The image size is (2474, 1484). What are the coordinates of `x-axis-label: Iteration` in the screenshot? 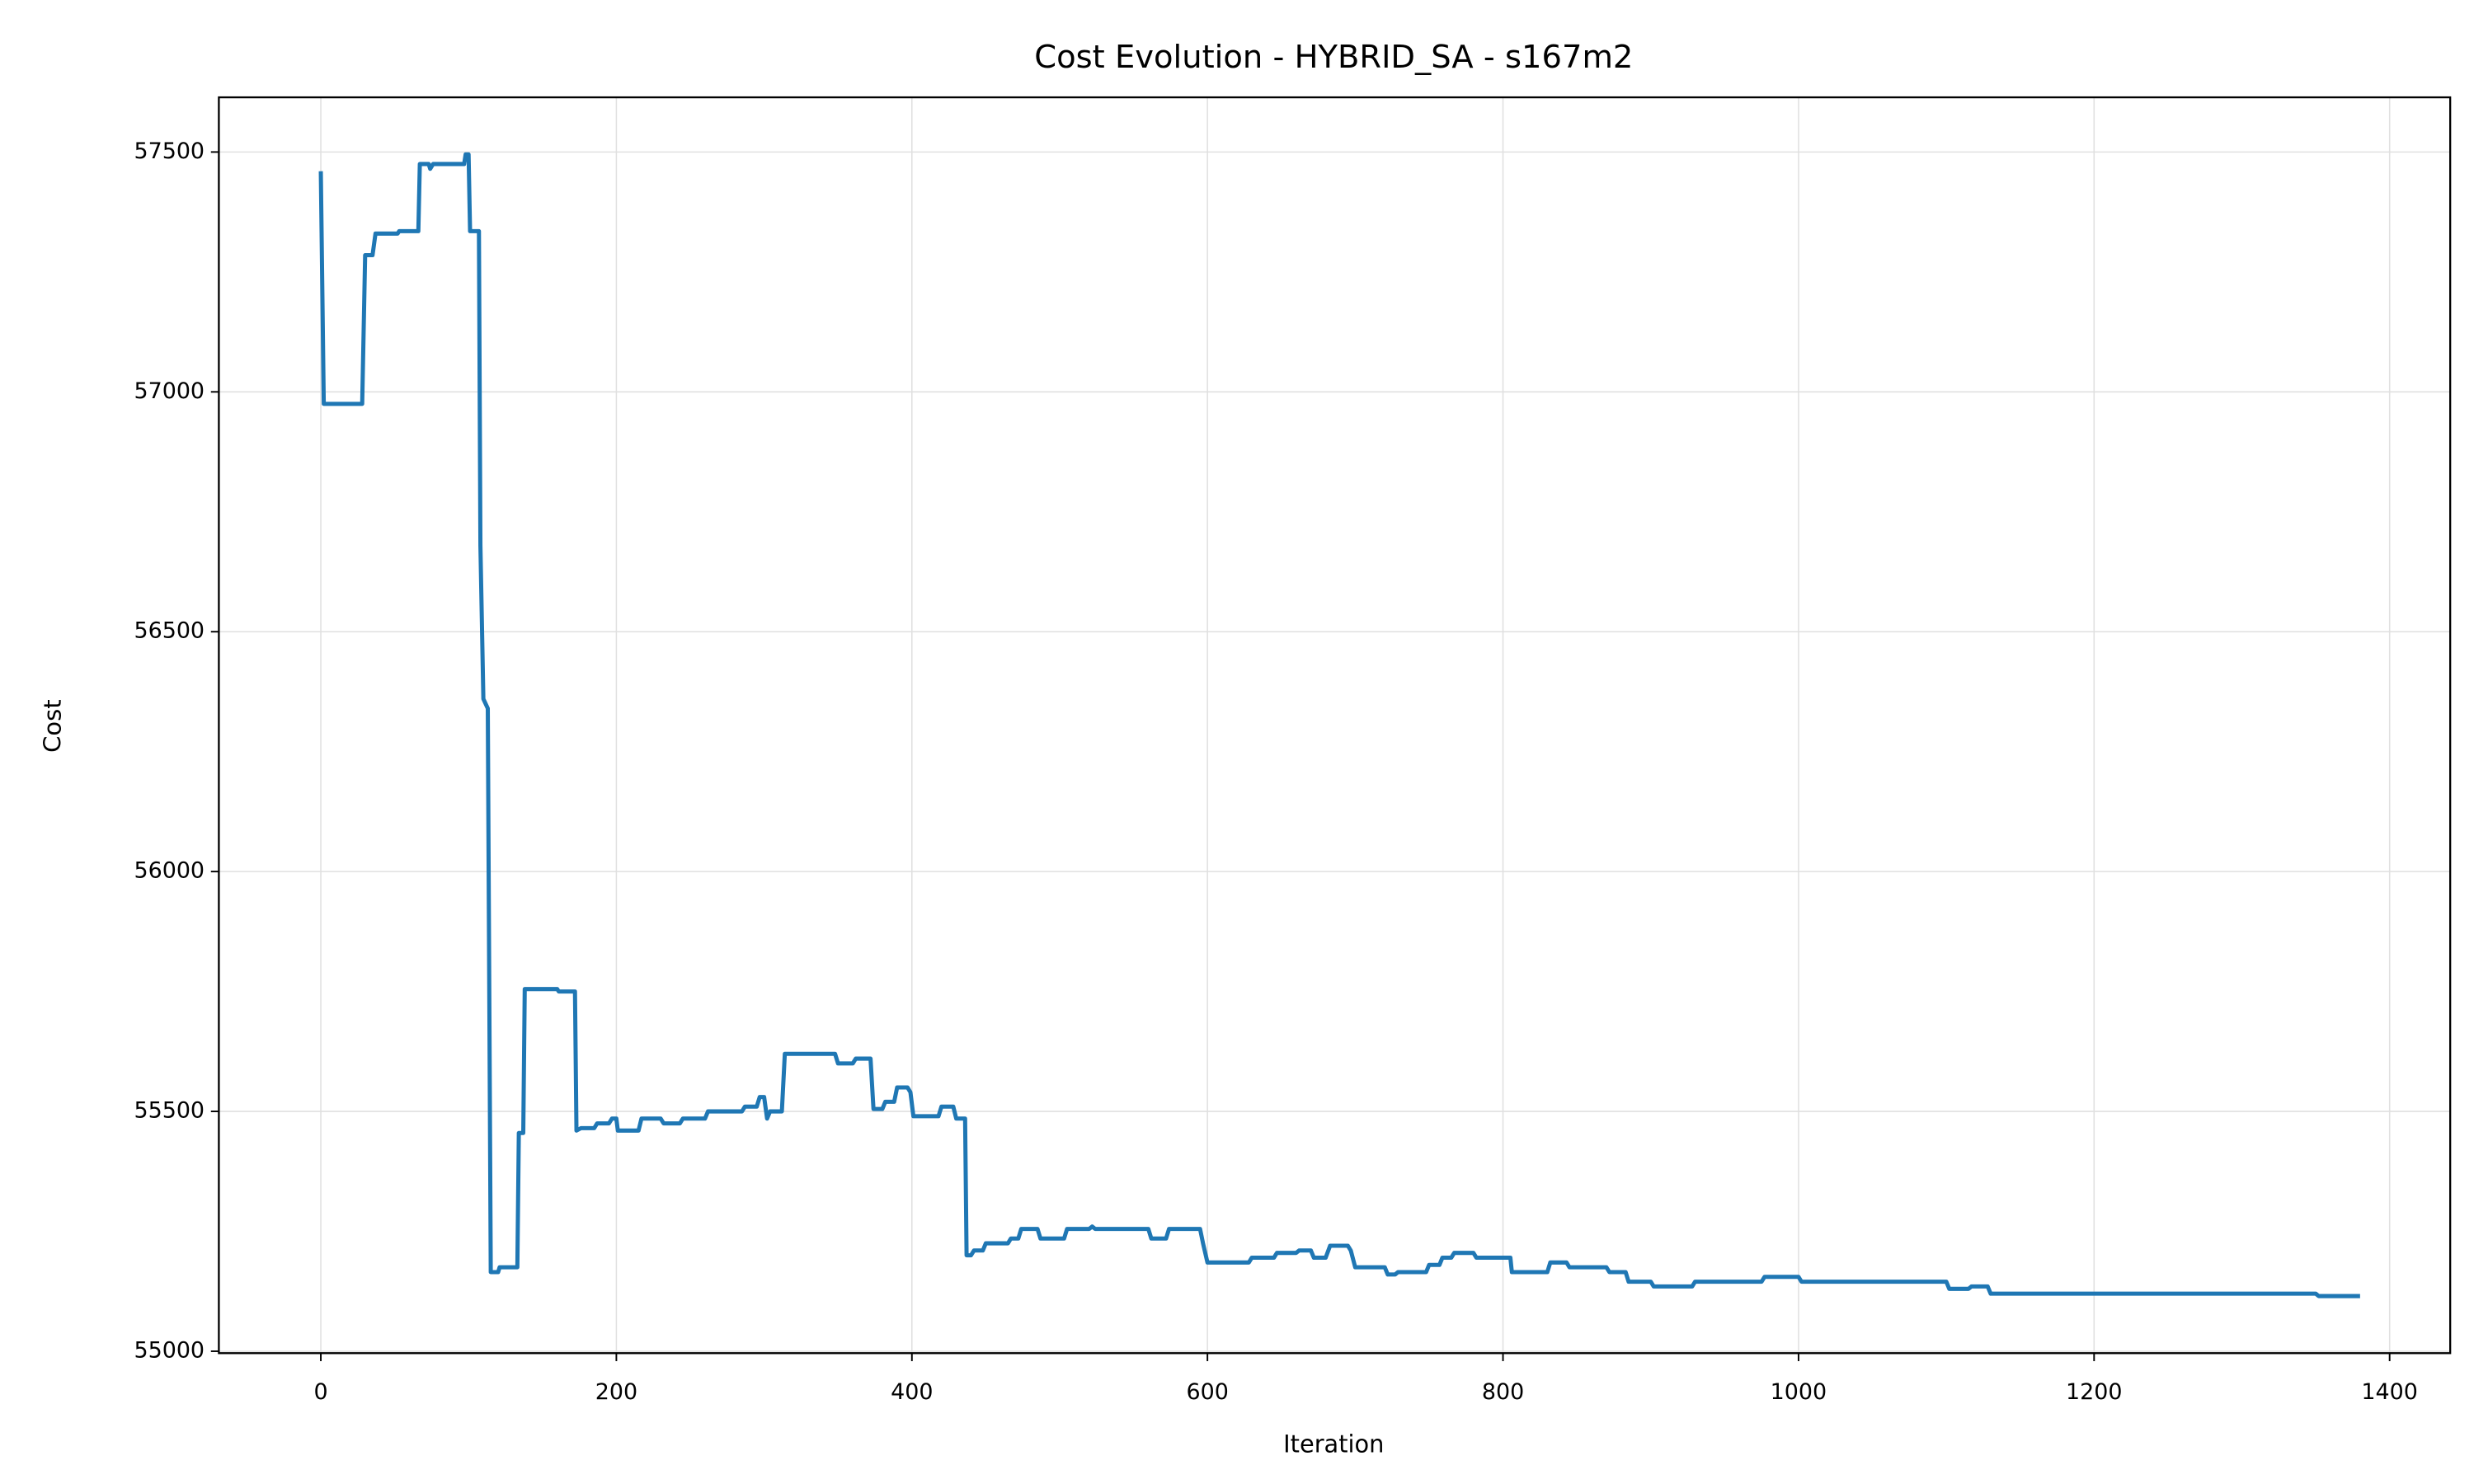 It's located at (1333, 1444).